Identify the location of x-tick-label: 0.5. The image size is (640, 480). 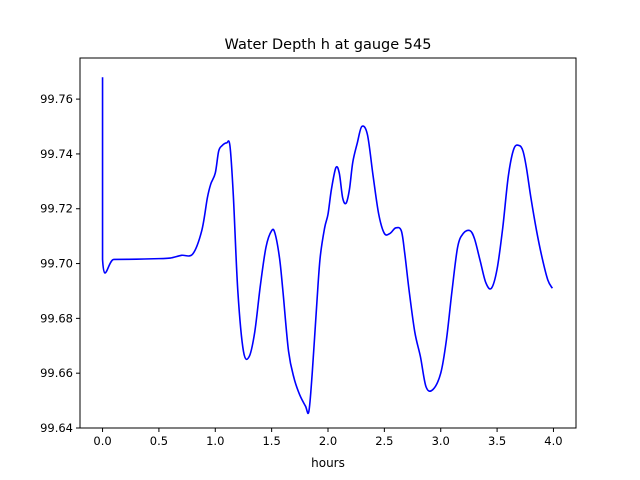
(159, 441).